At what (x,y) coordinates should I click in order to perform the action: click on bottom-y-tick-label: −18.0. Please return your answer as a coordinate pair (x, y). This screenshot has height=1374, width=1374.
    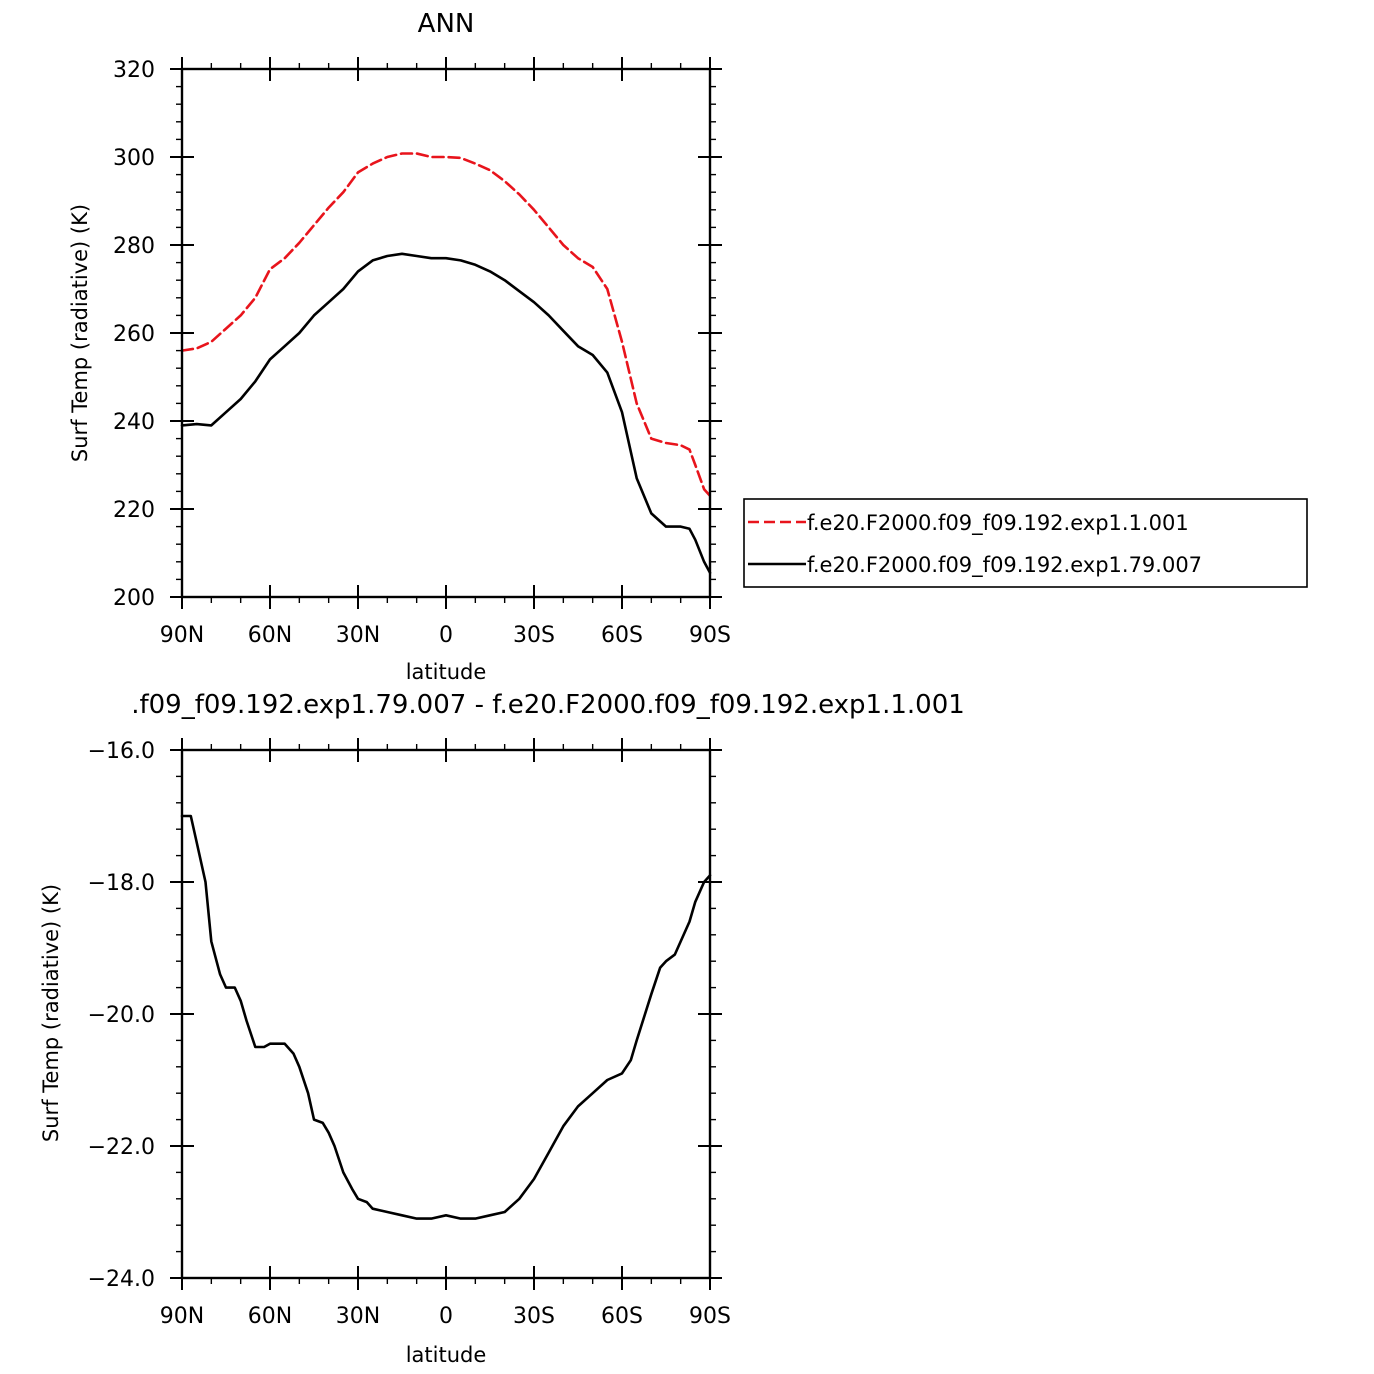
    Looking at the image, I should click on (121, 883).